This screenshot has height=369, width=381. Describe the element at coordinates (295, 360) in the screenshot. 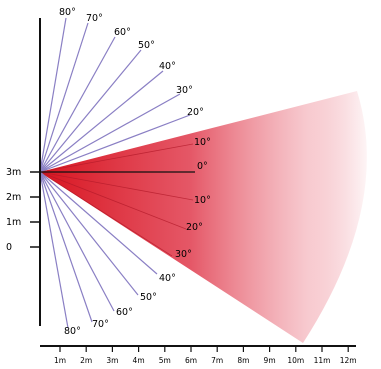

I see `distance-label: 10m` at that location.